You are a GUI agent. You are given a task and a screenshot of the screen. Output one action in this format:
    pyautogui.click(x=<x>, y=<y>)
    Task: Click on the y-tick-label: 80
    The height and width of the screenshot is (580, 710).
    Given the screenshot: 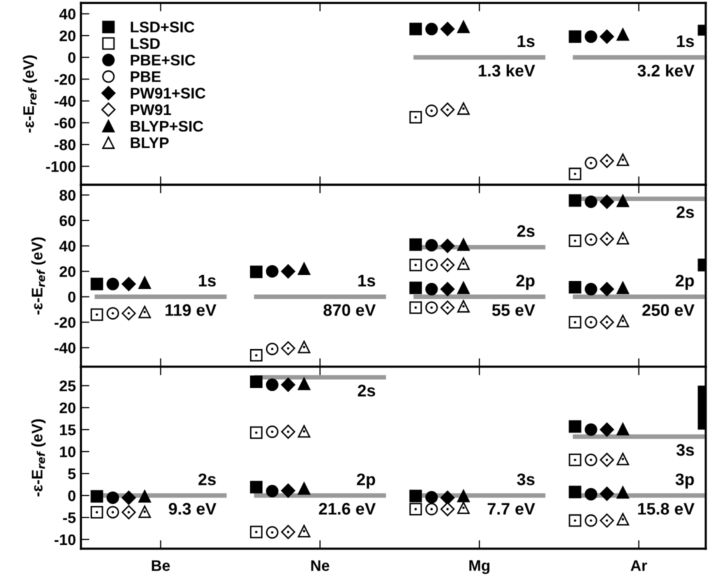 What is the action you would take?
    pyautogui.click(x=68, y=195)
    